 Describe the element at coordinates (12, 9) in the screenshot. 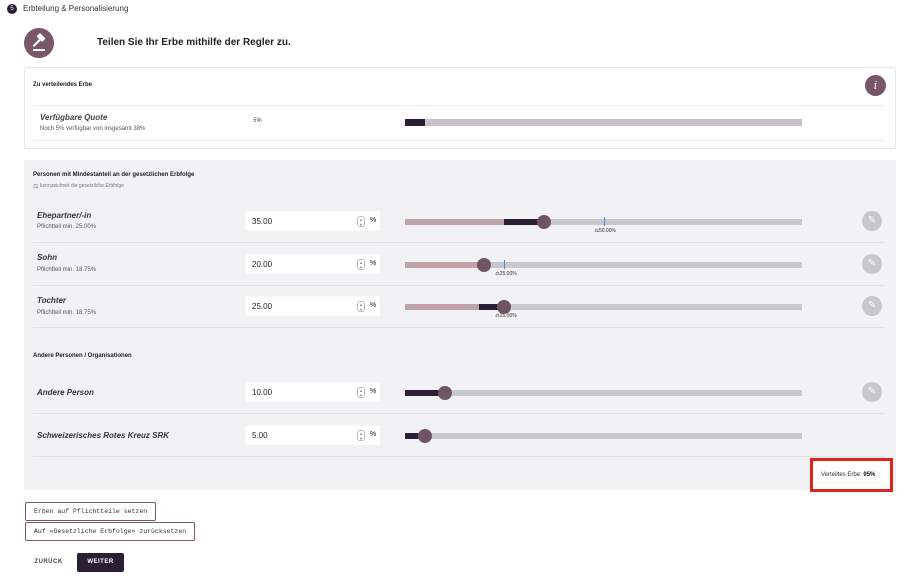

I see `step-number-badge: 5` at that location.